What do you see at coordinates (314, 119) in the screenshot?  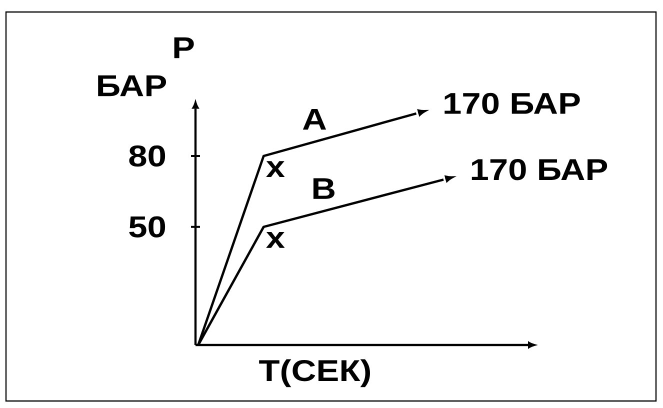 I see `series-label: A` at bounding box center [314, 119].